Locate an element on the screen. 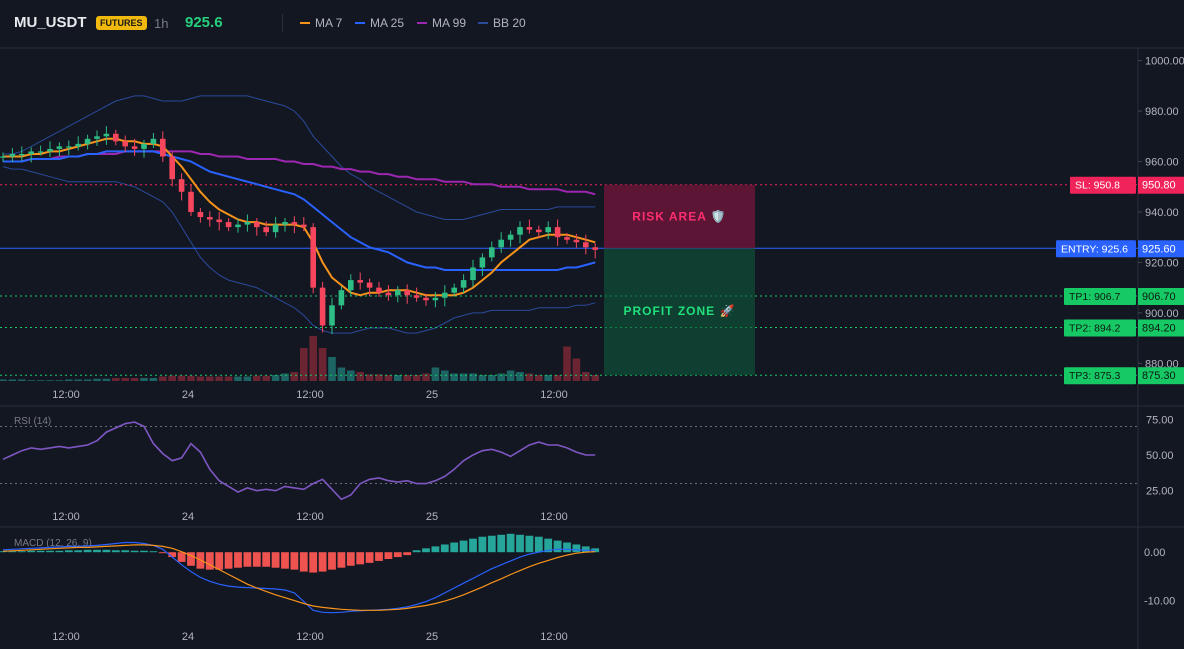  legend-ma25-label: MA 25 is located at coordinates (387, 23).